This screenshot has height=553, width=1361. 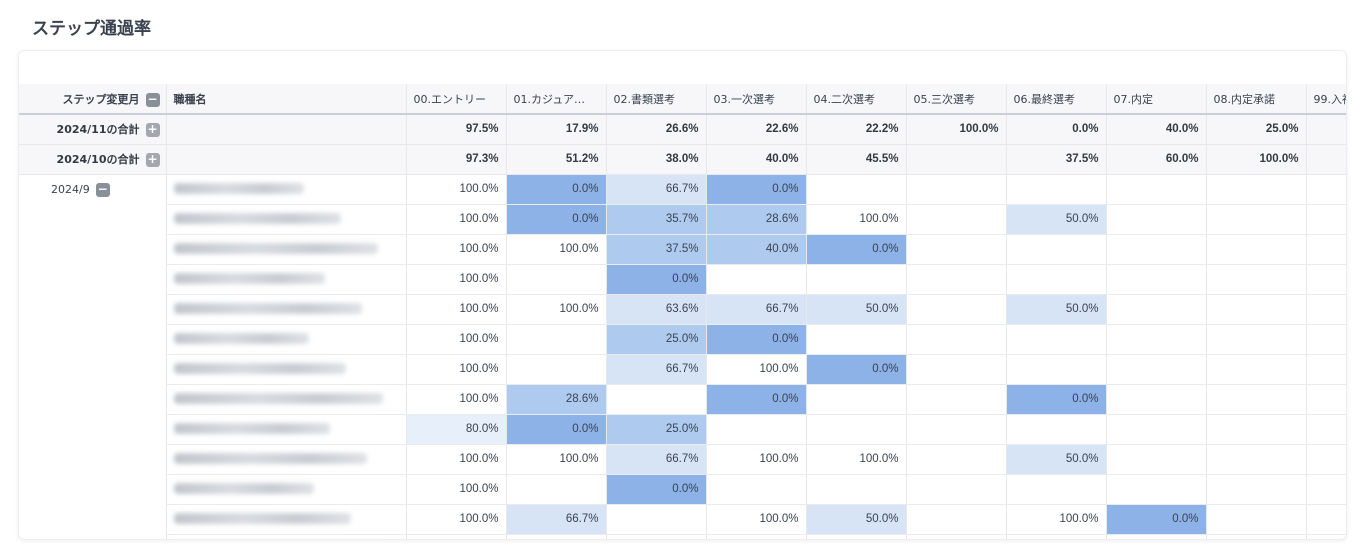 What do you see at coordinates (1155, 129) in the screenshot?
I see `total-value-cell: 40.0%` at bounding box center [1155, 129].